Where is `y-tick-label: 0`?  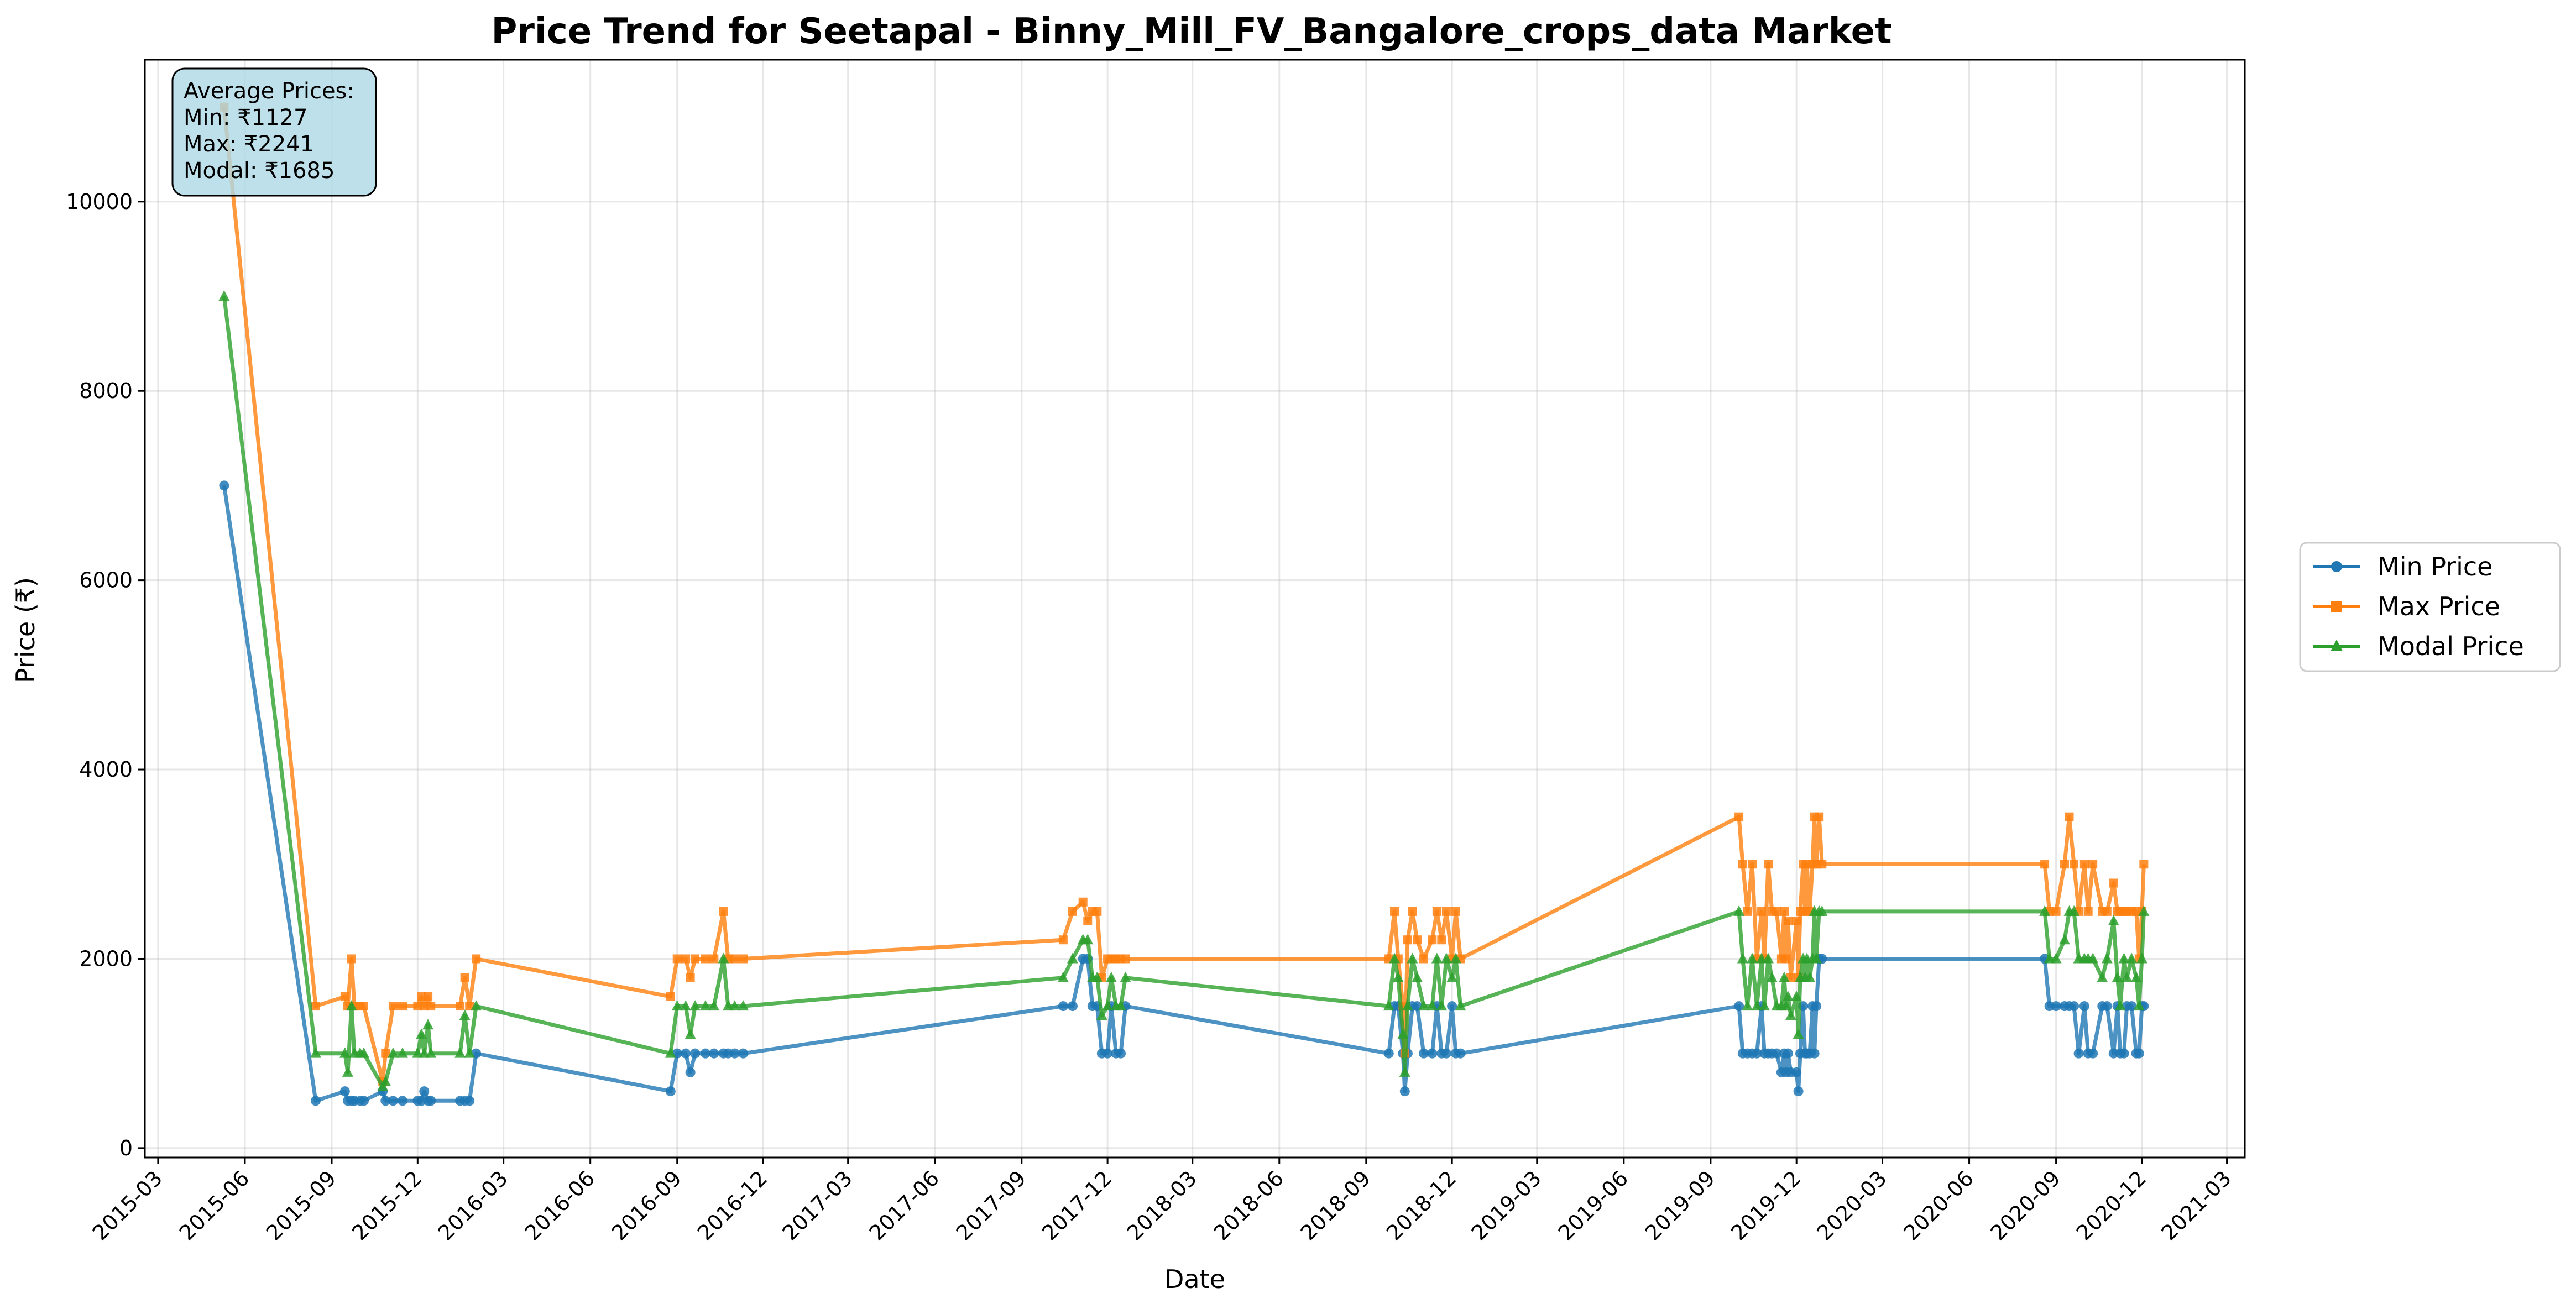
y-tick-label: 0 is located at coordinates (126, 1148).